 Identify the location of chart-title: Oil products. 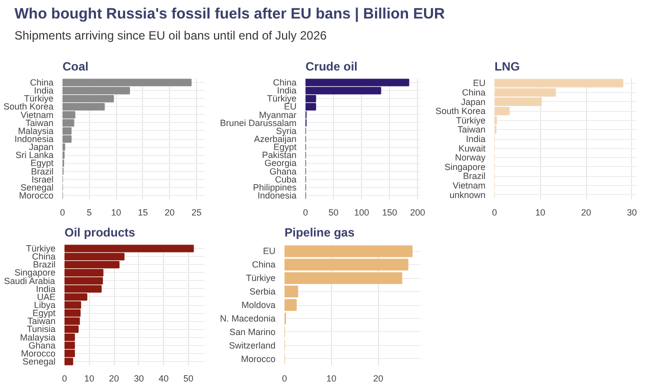
(100, 233).